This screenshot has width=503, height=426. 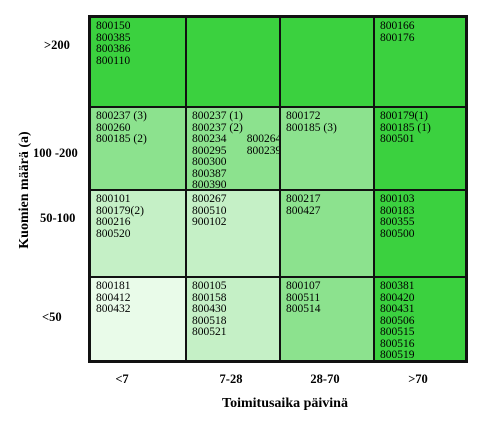 I want to click on product-code: 800181, so click(x=113, y=286).